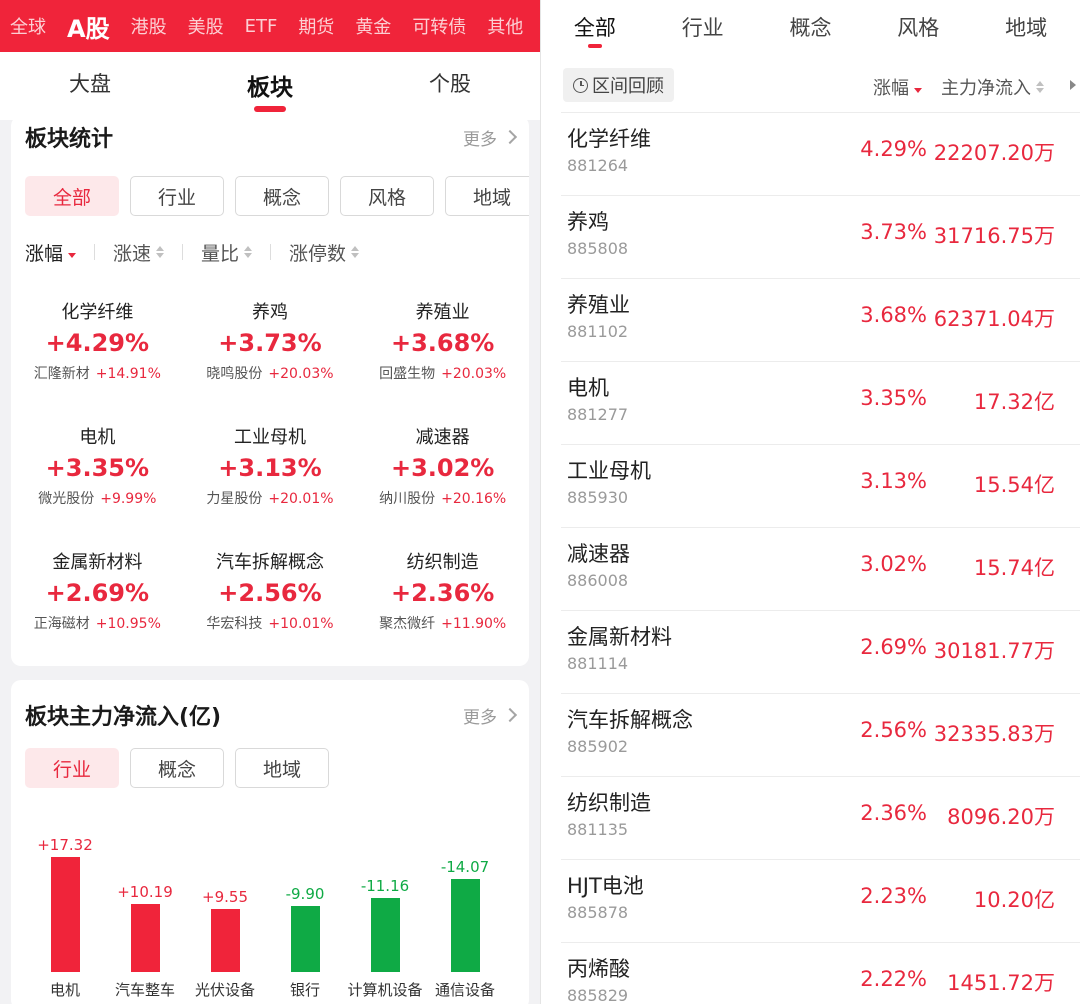 The image size is (1080, 1004). Describe the element at coordinates (618, 85) in the screenshot. I see `range-review-button: 区间回顾` at that location.